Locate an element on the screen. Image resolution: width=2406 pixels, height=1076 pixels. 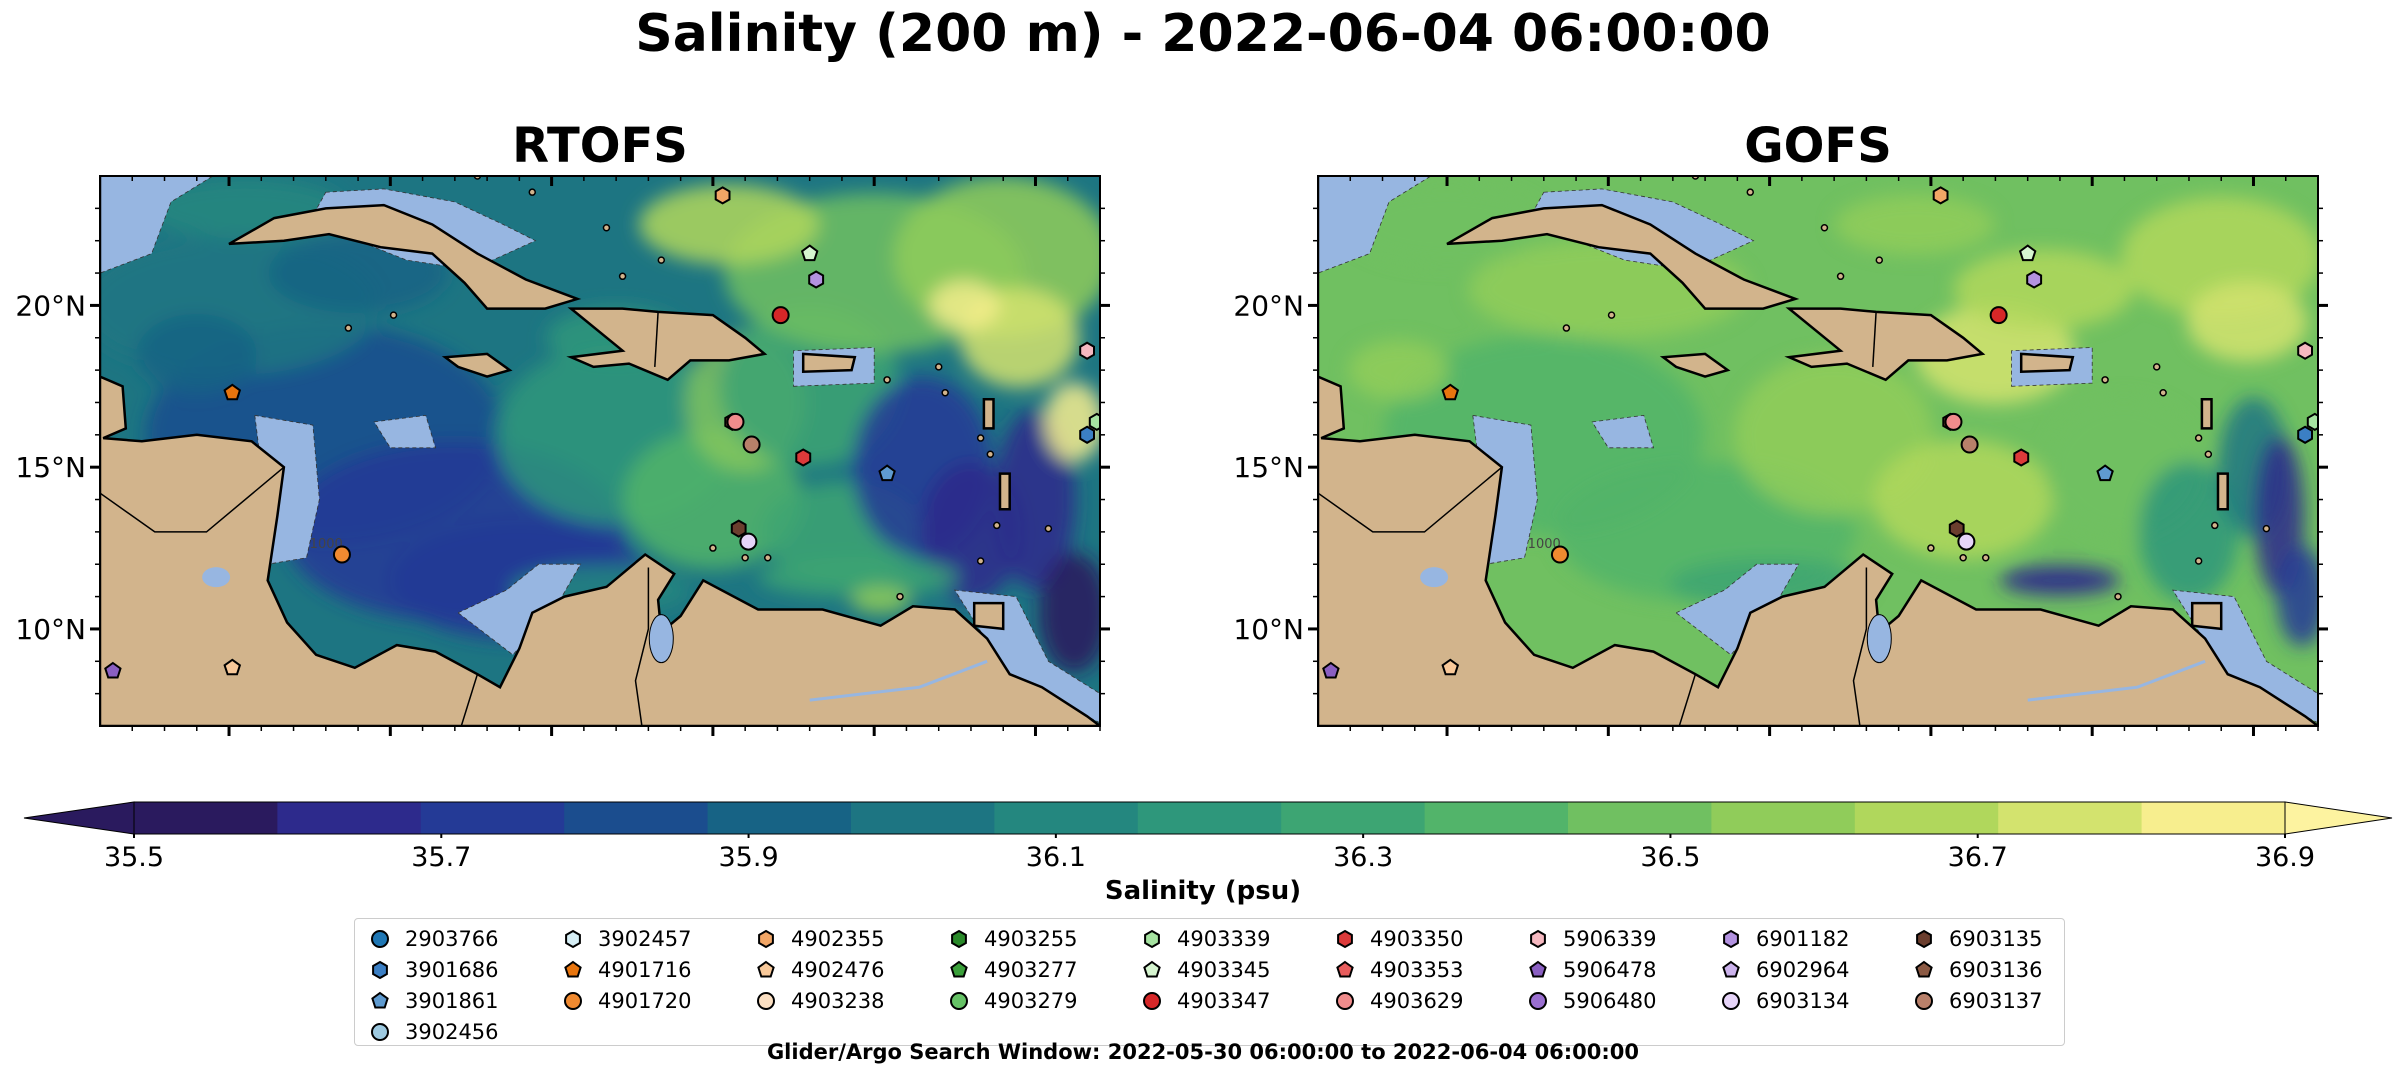
colorbar-extend-high is located at coordinates (2338, 818).